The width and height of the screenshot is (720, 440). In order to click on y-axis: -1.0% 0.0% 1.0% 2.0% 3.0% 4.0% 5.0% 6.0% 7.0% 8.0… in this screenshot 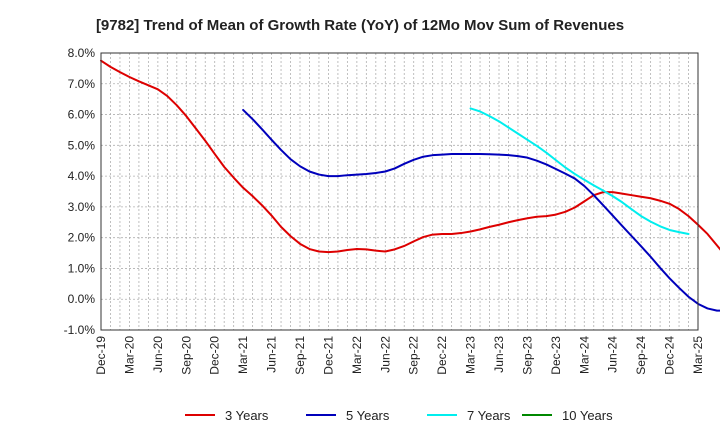, I will do `click(80, 191)`.